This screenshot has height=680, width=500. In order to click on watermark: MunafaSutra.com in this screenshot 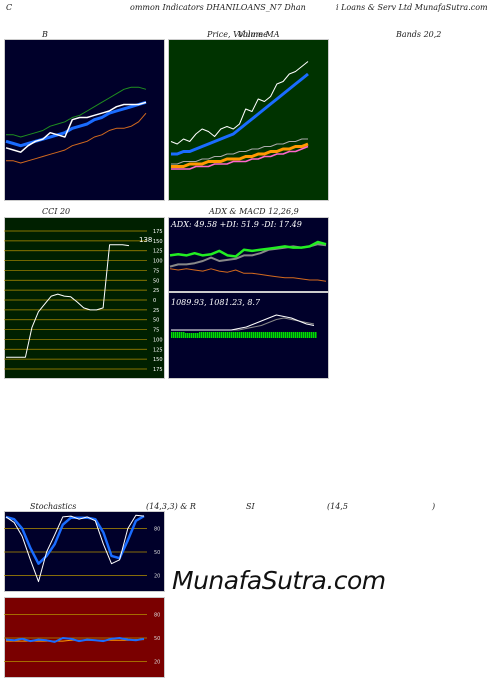, I will do `click(279, 580)`.